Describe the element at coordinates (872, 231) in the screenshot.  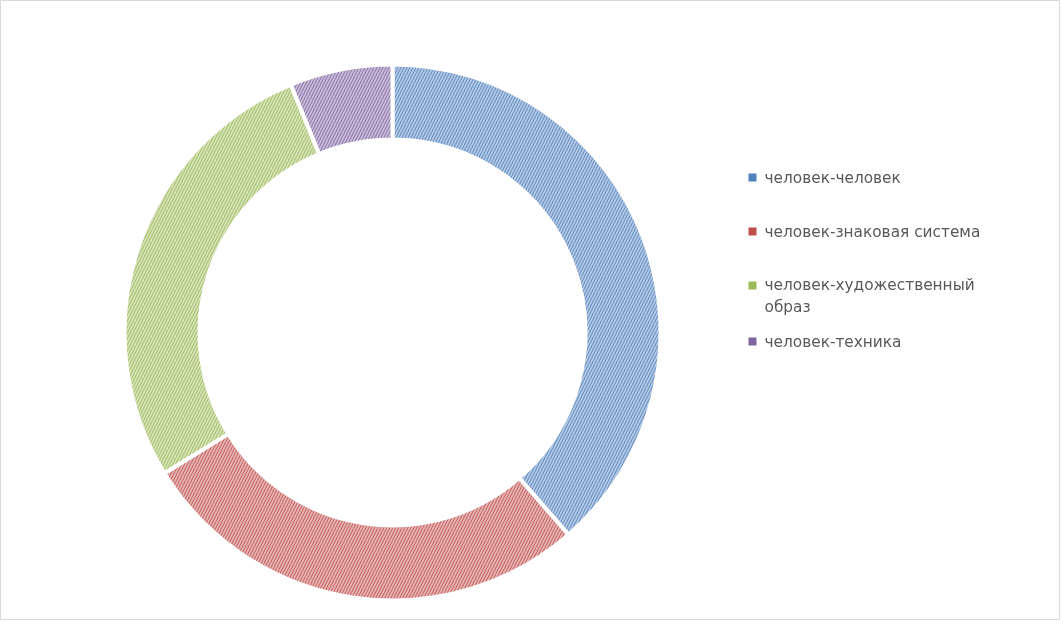
I see `legend-label: человек-знаковая система` at that location.